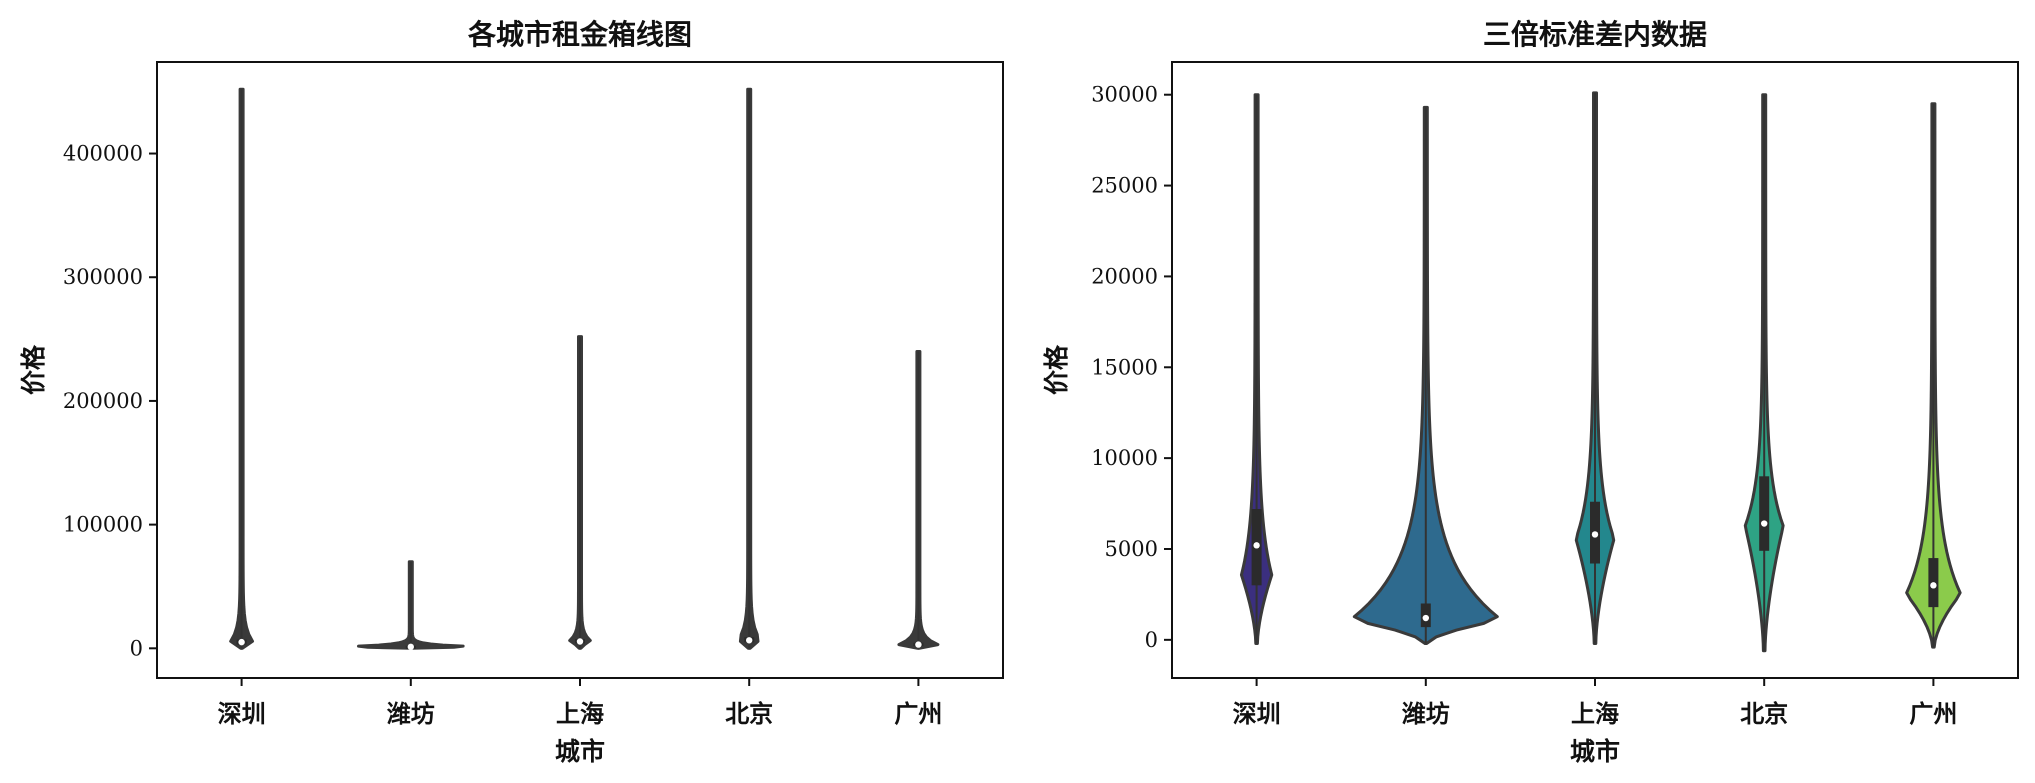 The height and width of the screenshot is (783, 2035). What do you see at coordinates (749, 713) in the screenshot?
I see `left-x-tick-label: 北京` at bounding box center [749, 713].